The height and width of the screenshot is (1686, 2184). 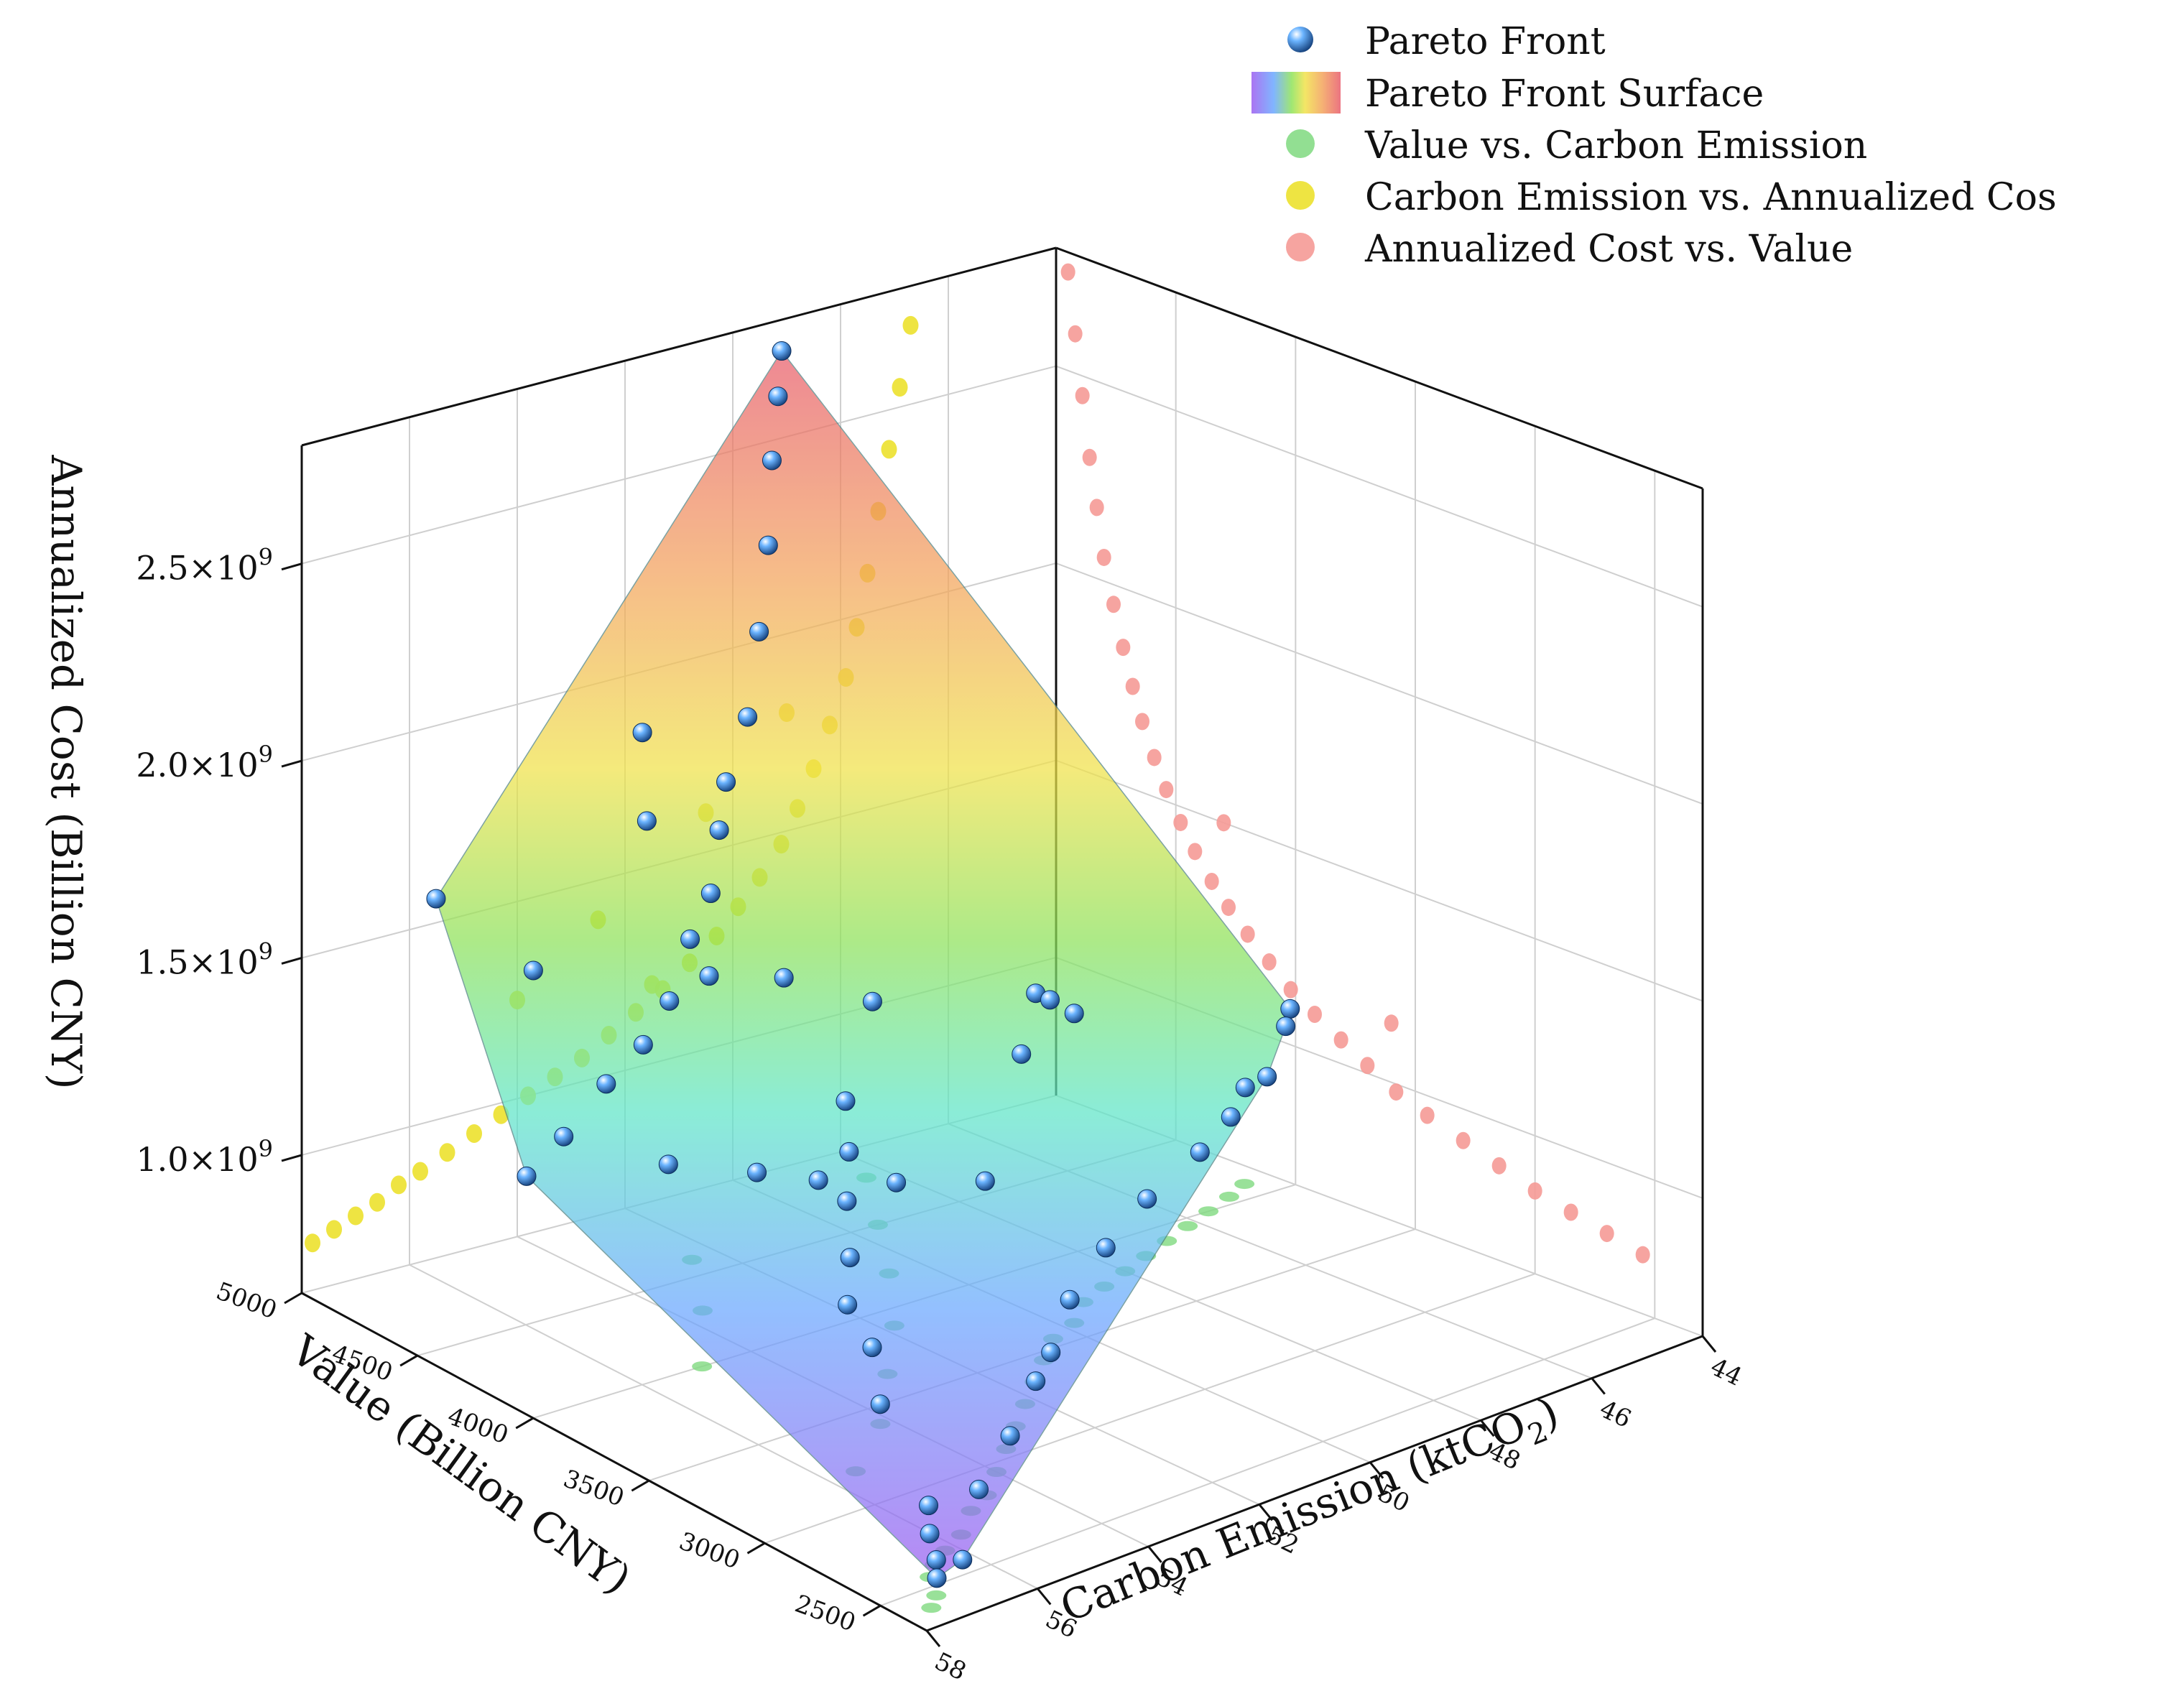 I want to click on z-axis-title: Annualized Cost (Billion CNY), so click(x=66, y=771).